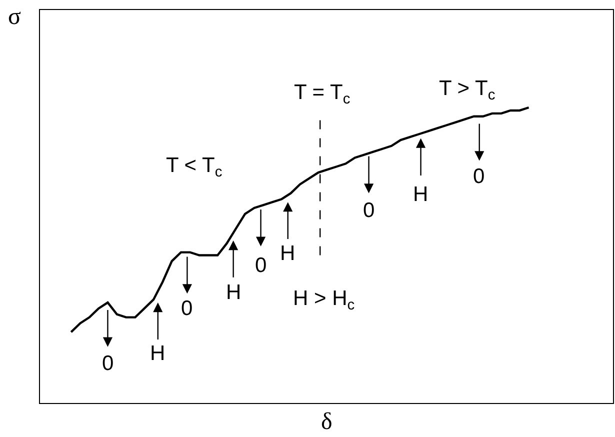  I want to click on annotation: H > H$_{c}$, so click(324, 300).